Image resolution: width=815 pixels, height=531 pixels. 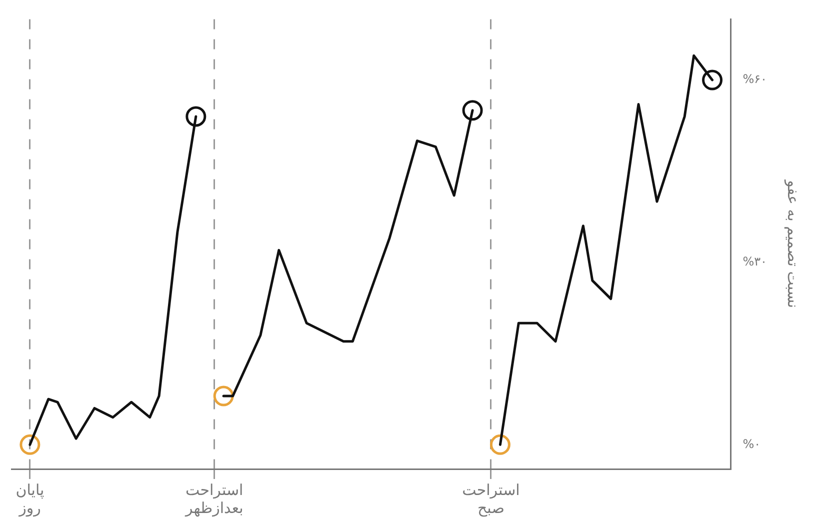 What do you see at coordinates (491, 498) in the screenshot?
I see `x-tick-label: استراحت صبح` at bounding box center [491, 498].